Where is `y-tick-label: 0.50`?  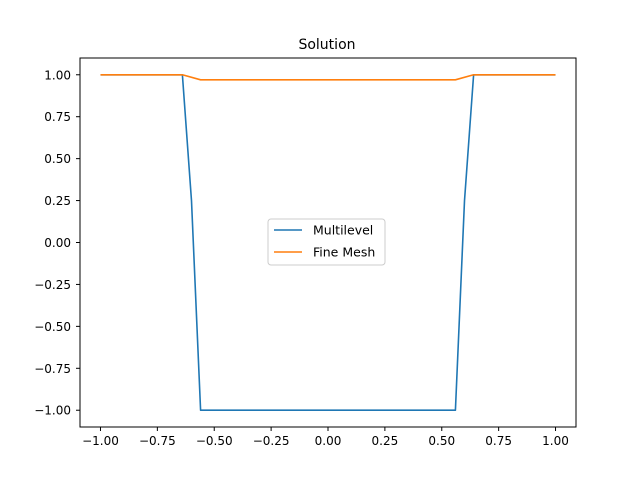
y-tick-label: 0.50 is located at coordinates (57, 159).